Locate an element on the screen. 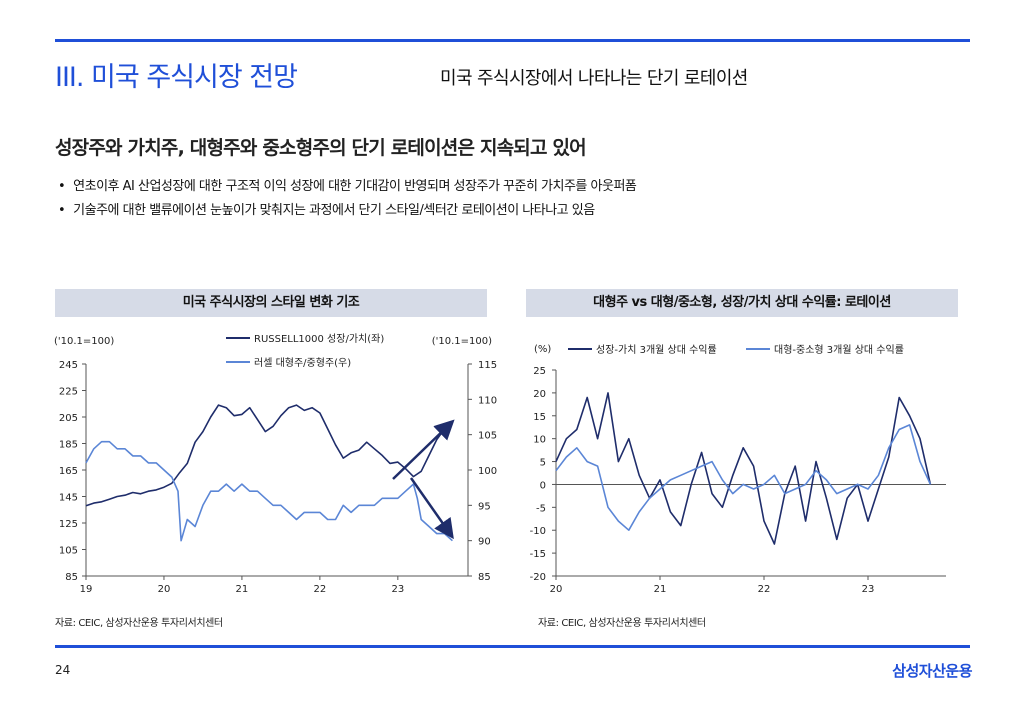 The width and height of the screenshot is (1024, 709). chart2-title-bar: 대형주 vs 대형/중소형, 성장/가치 상대 수익률: 로테이션 is located at coordinates (742, 303).